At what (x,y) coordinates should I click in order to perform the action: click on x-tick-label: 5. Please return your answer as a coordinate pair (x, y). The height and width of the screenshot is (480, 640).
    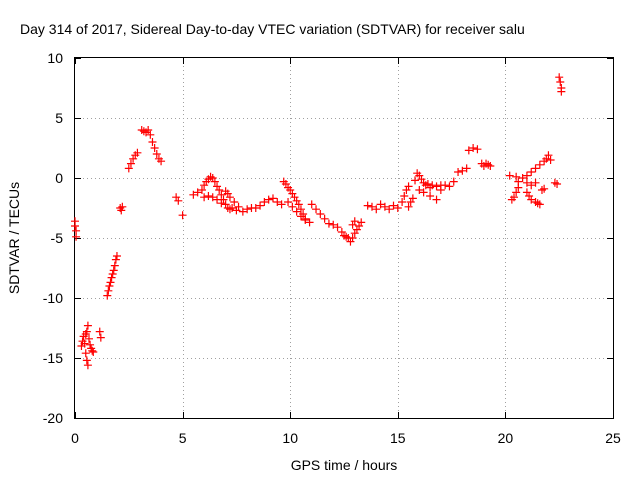
    Looking at the image, I should click on (183, 438).